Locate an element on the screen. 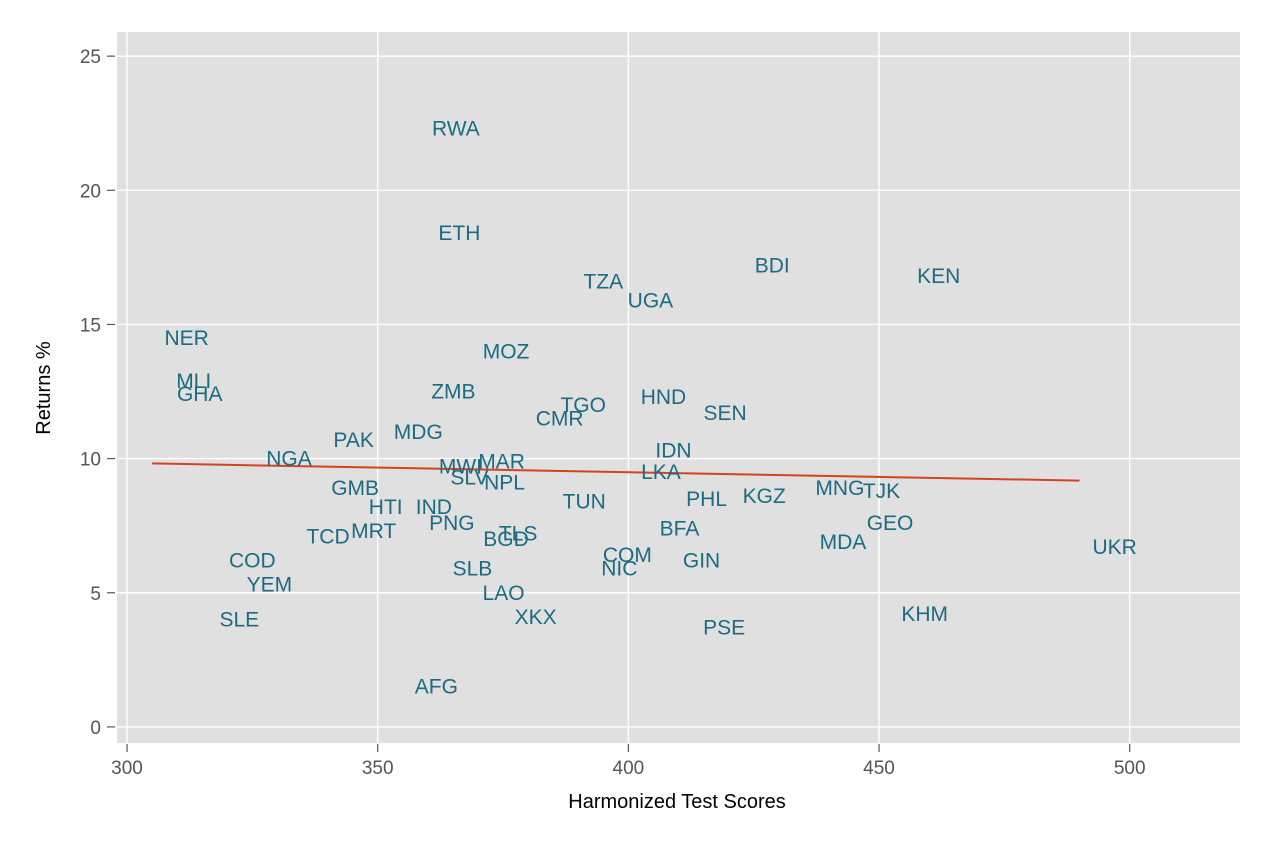 The image size is (1271, 847). x-tick-label: 500 is located at coordinates (1130, 768).